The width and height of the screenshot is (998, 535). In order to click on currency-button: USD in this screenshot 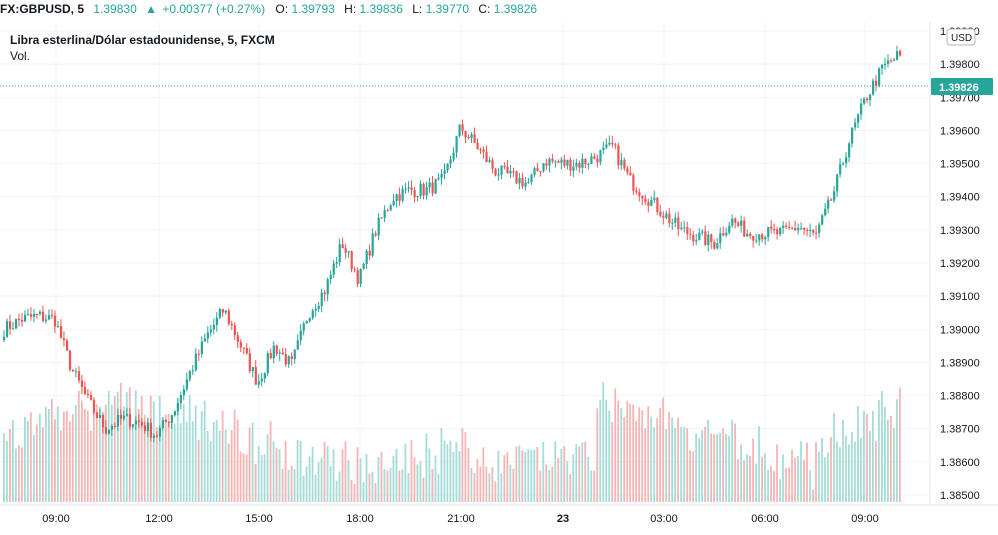, I will do `click(961, 37)`.